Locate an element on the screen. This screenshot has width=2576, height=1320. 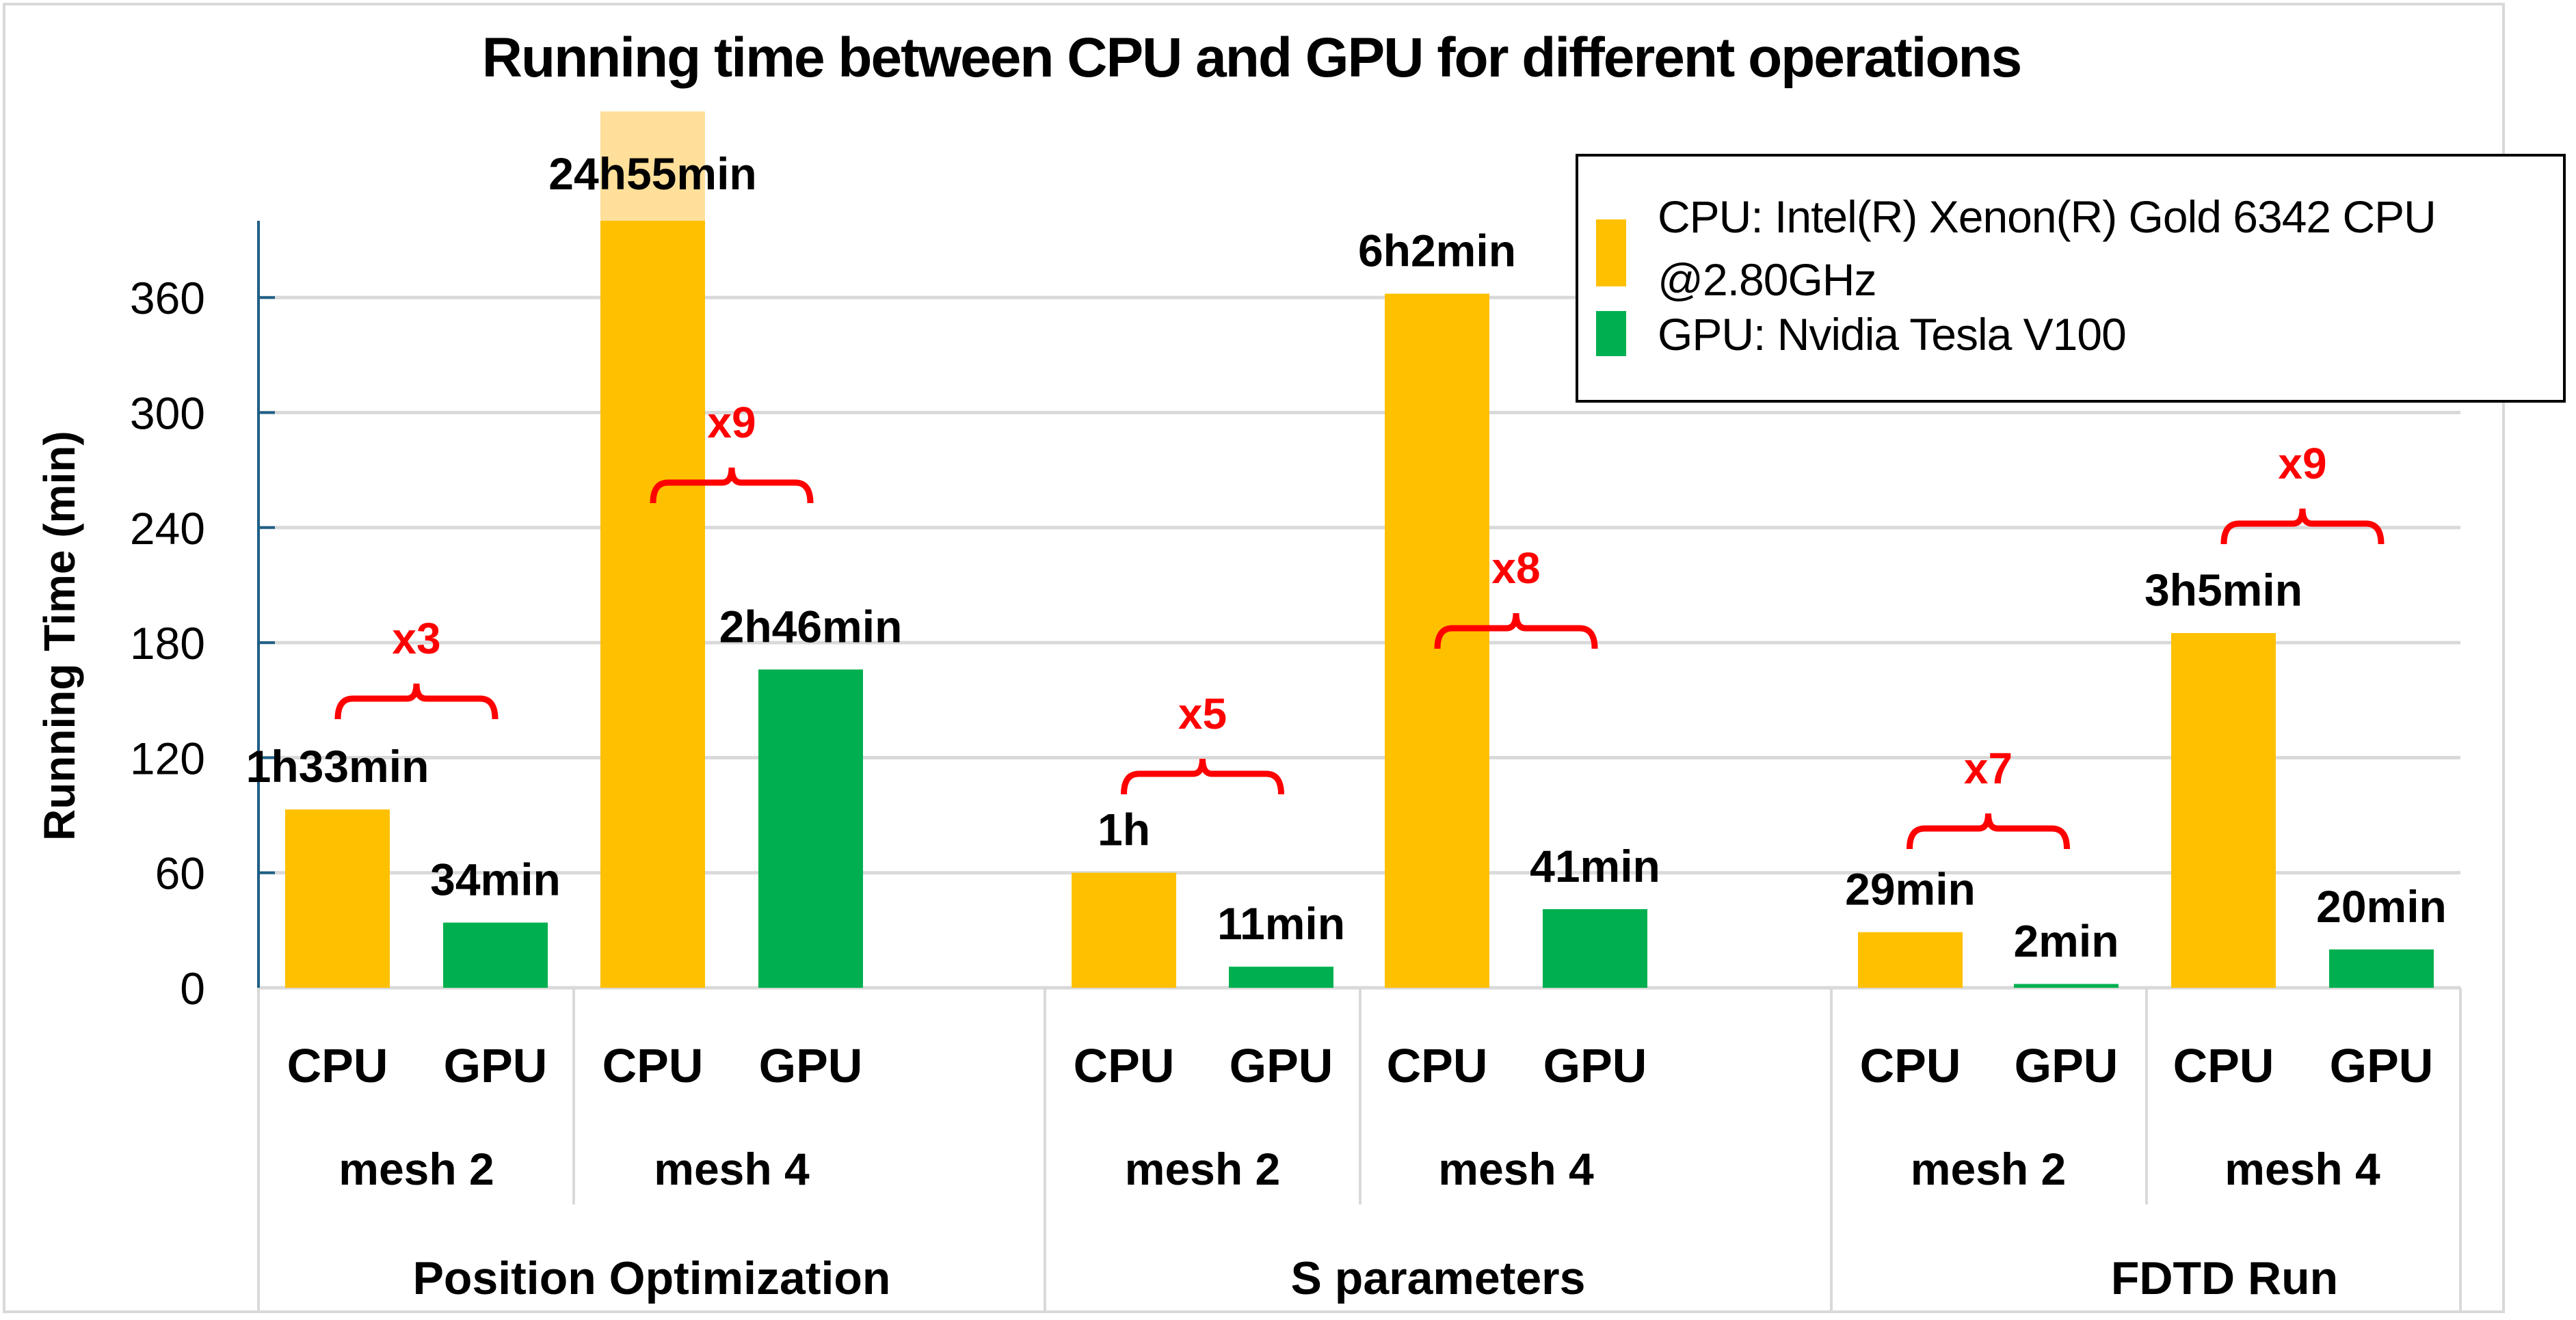
y-tick-label: 180 is located at coordinates (167, 643).